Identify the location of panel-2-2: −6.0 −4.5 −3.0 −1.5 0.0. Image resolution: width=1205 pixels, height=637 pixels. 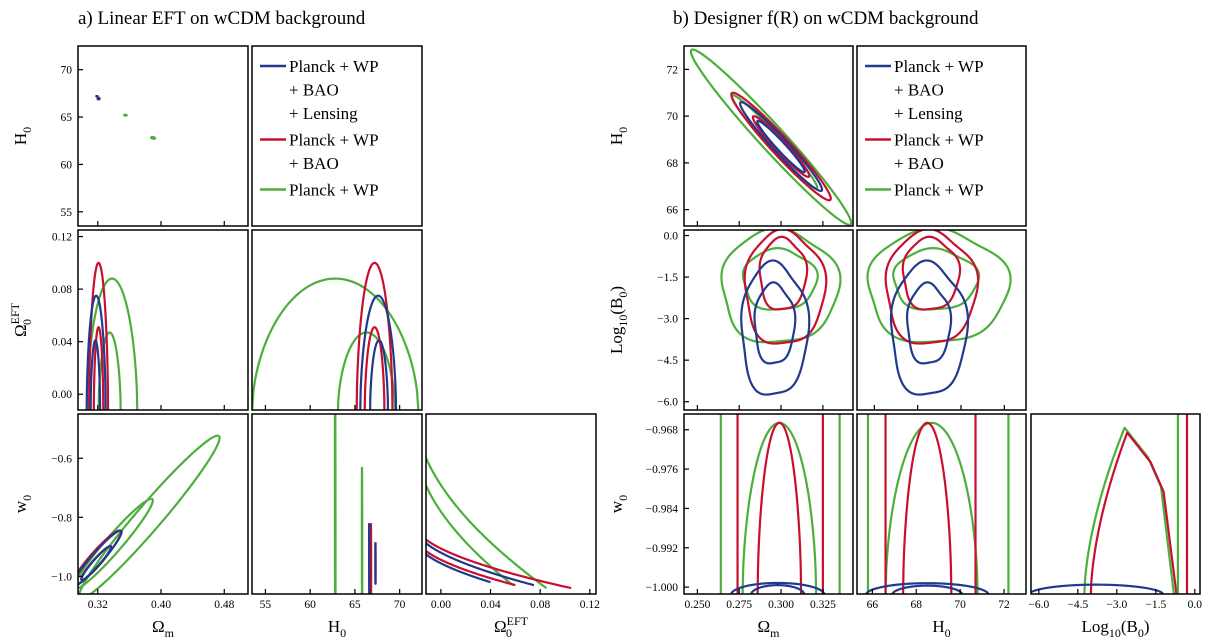
(1115, 512).